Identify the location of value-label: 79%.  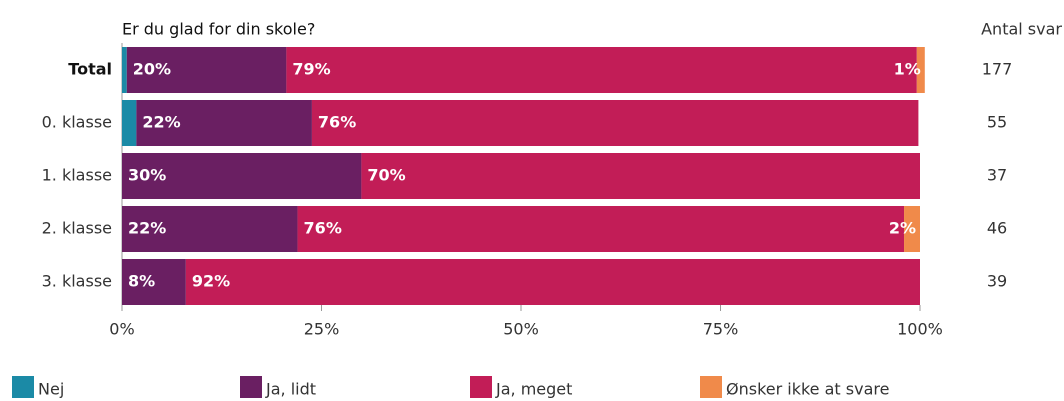
(311, 69).